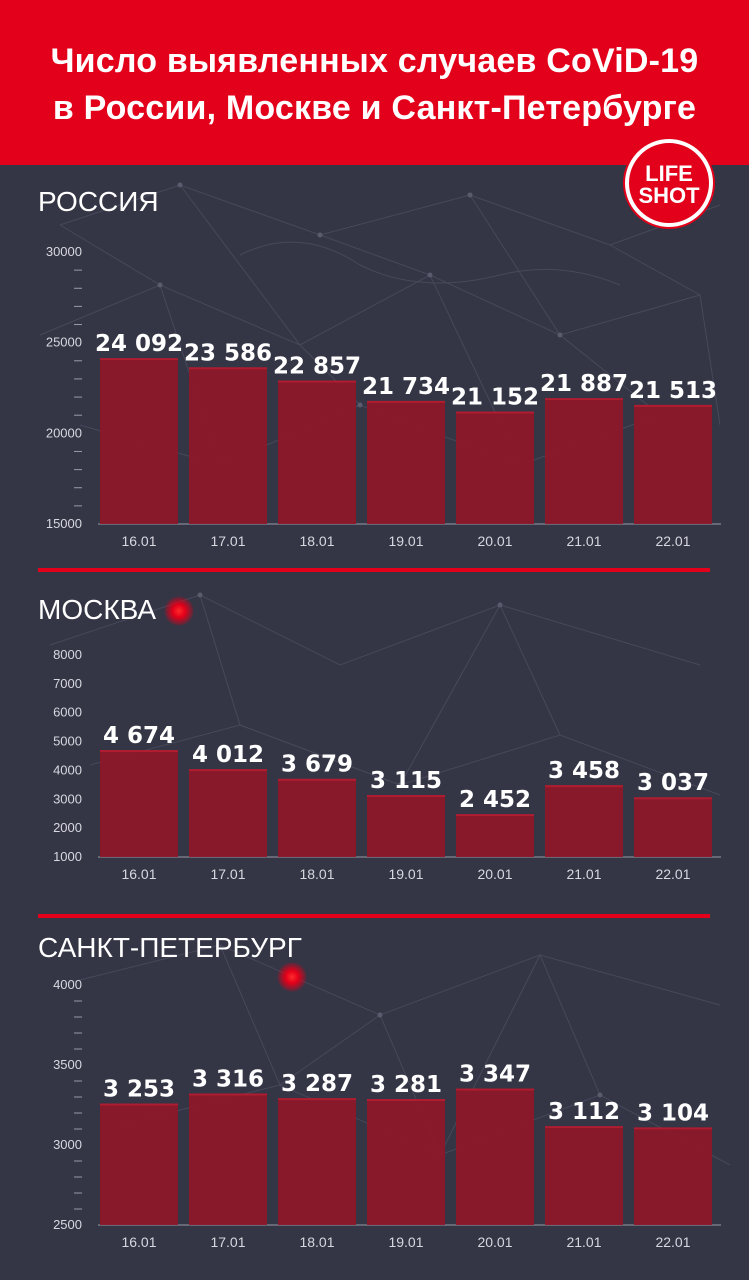 This screenshot has height=1280, width=749. Describe the element at coordinates (67, 654) in the screenshot. I see `y-tick-label: 8000` at that location.